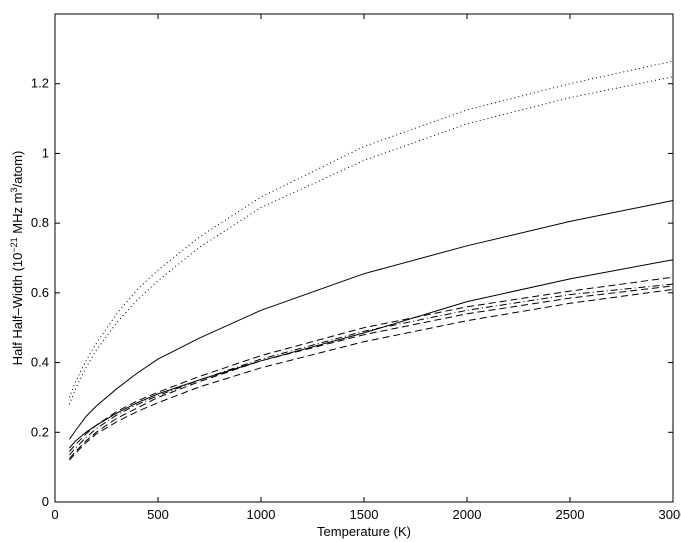 Image resolution: width=681 pixels, height=542 pixels. Describe the element at coordinates (364, 531) in the screenshot. I see `x-axis-label: Temperature (K)` at that location.